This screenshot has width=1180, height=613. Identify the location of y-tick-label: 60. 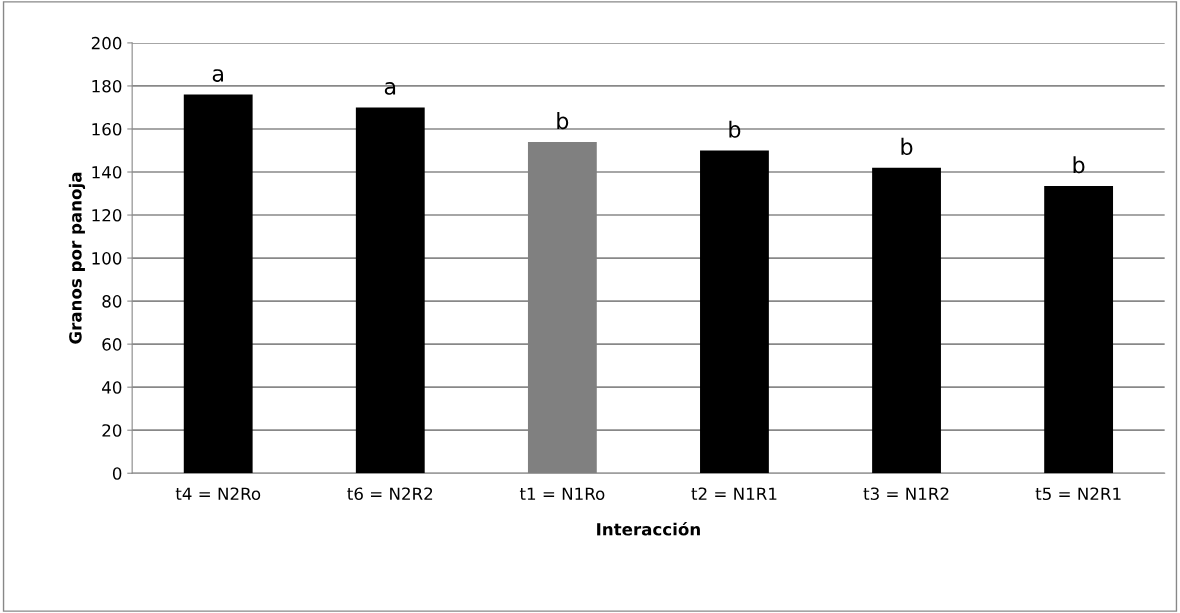
(112, 344).